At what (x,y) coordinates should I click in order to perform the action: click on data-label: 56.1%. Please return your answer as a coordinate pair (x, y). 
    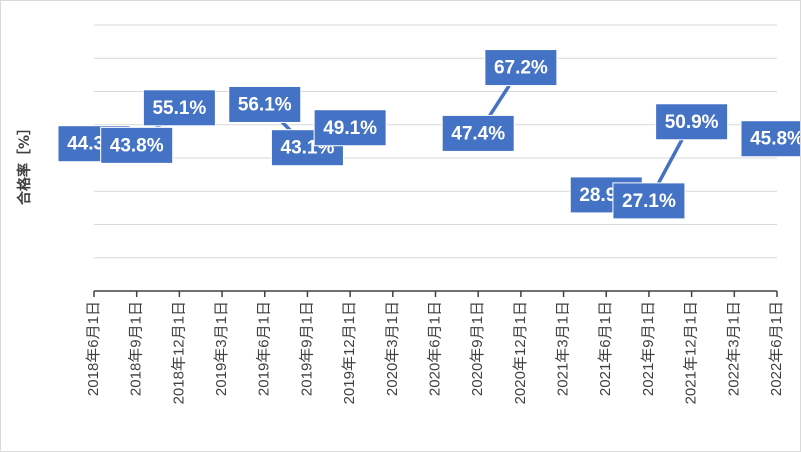
    Looking at the image, I should click on (265, 104).